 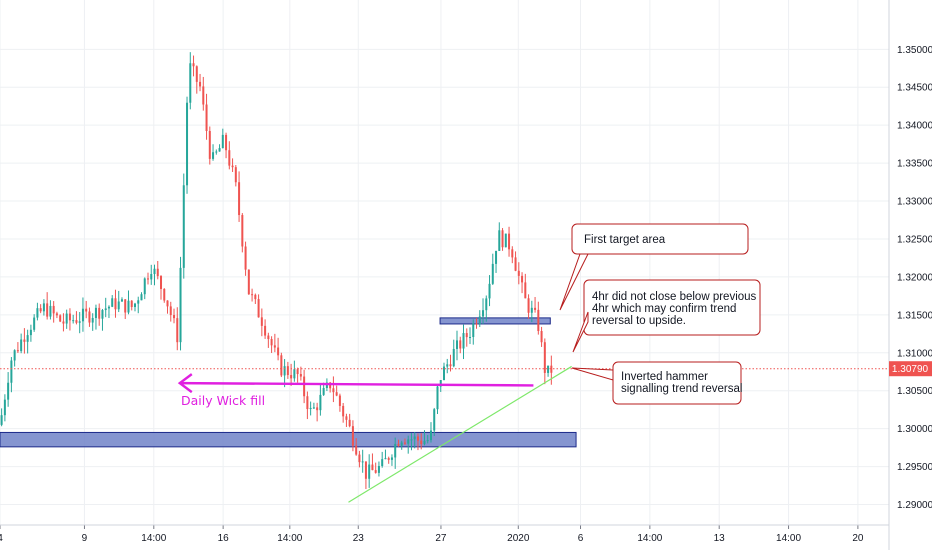 I want to click on y-tick-label: 1.32500, so click(x=914, y=239).